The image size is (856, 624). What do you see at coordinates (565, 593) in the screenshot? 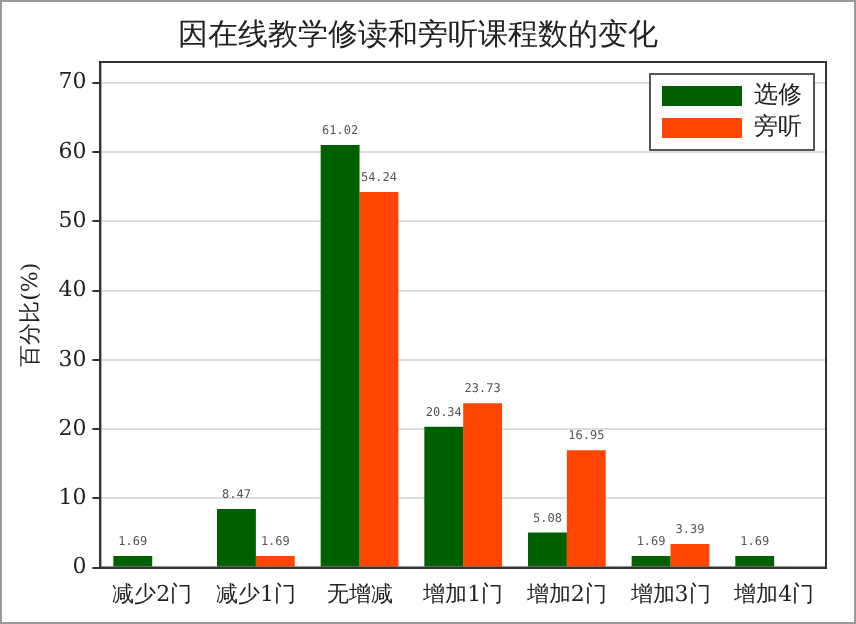
I see `x-tick-label: 增加2门` at bounding box center [565, 593].